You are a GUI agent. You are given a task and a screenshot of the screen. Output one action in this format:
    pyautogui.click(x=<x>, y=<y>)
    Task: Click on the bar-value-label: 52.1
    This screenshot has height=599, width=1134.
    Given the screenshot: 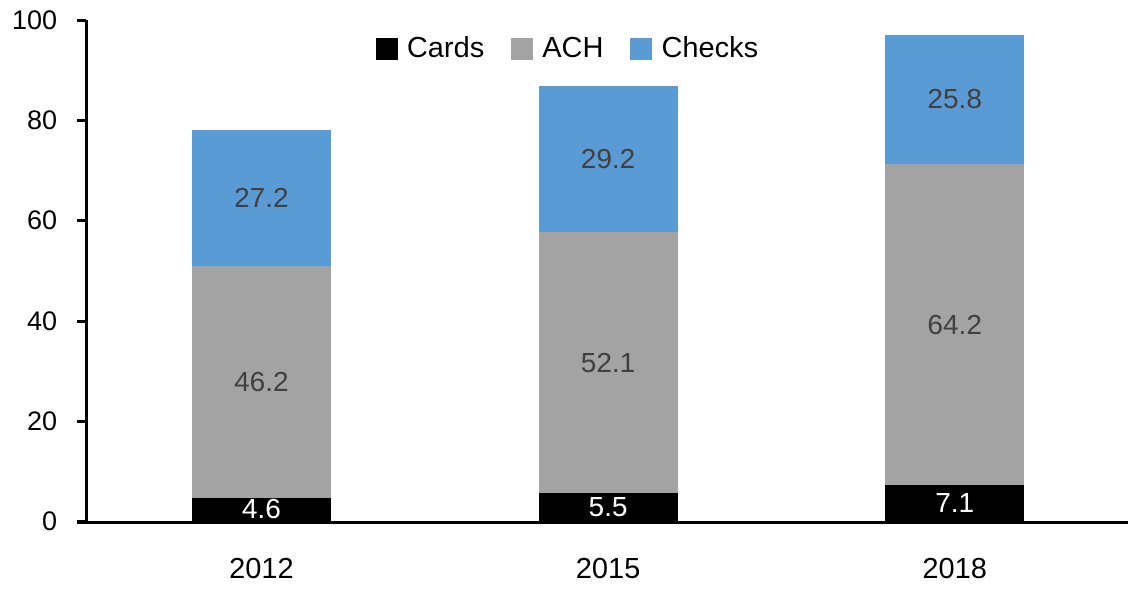 What is the action you would take?
    pyautogui.click(x=608, y=362)
    